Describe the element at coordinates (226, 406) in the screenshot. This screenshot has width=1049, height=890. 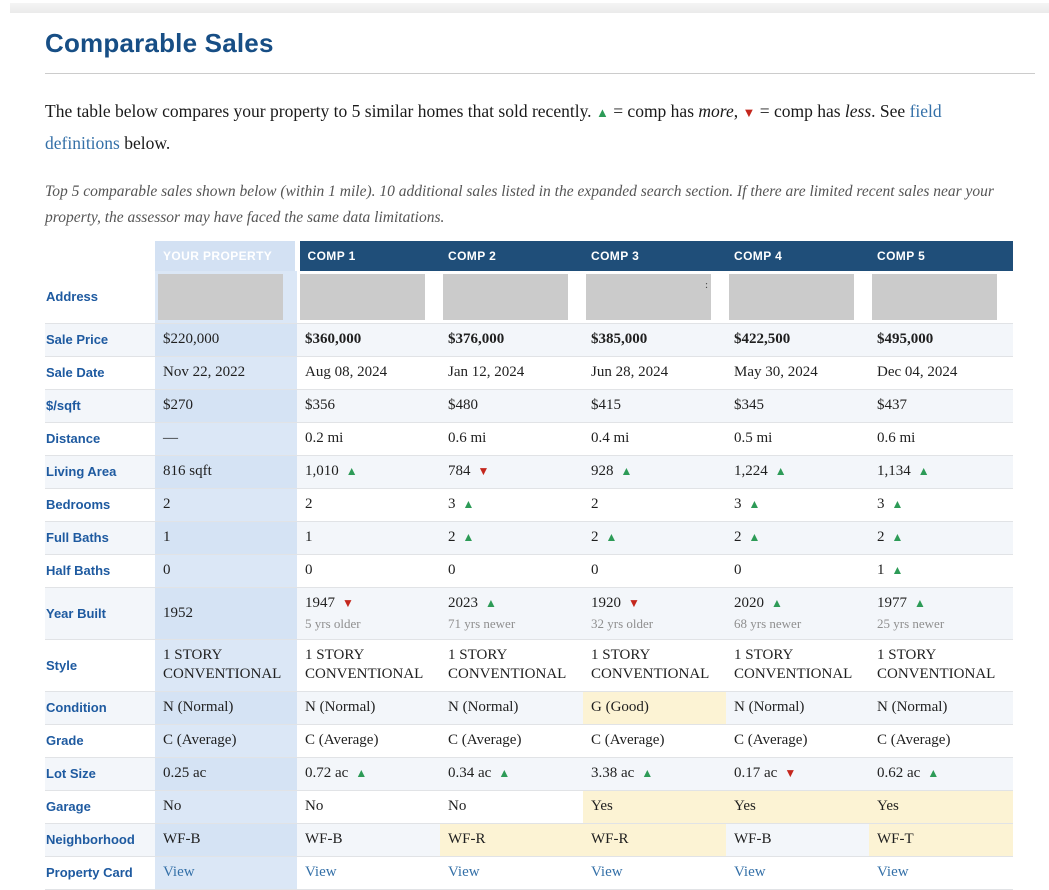
I see `your-property--sqft-cell: $270` at that location.